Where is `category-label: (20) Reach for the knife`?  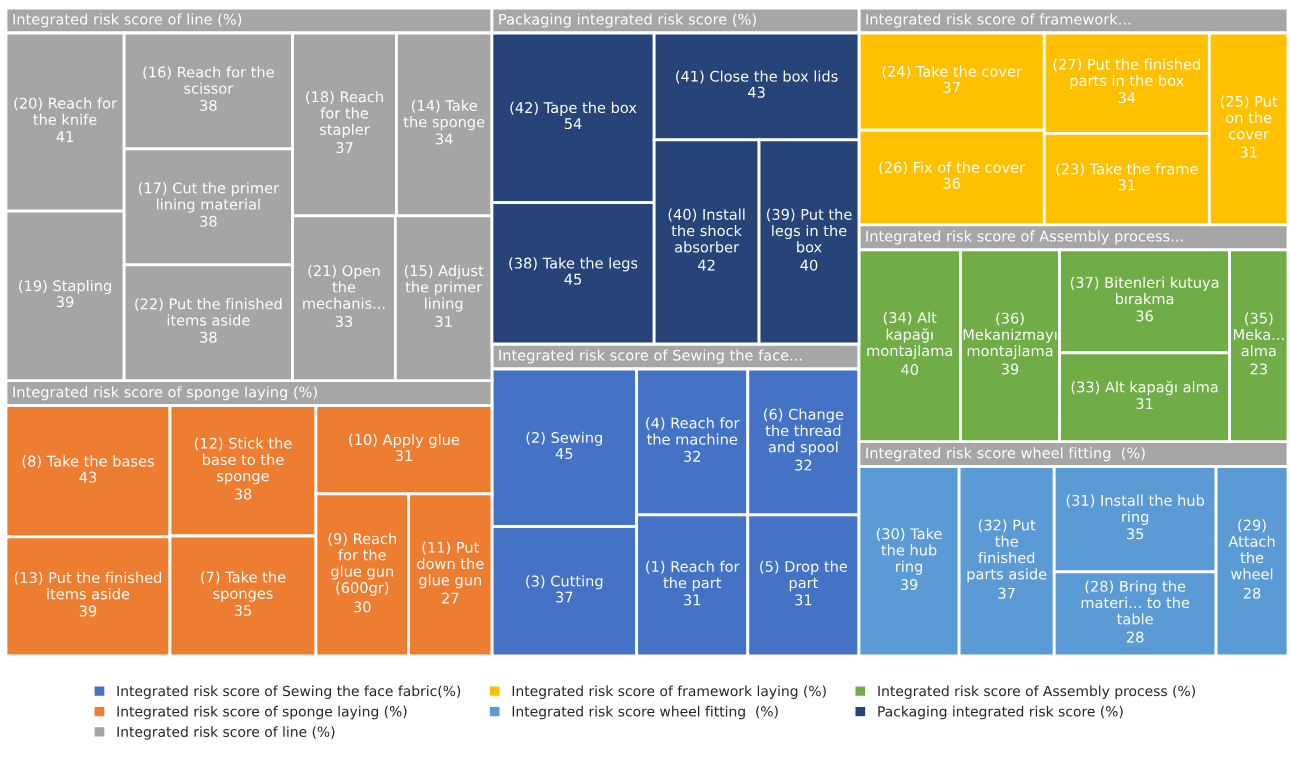
category-label: (20) Reach for the knife is located at coordinates (66, 111).